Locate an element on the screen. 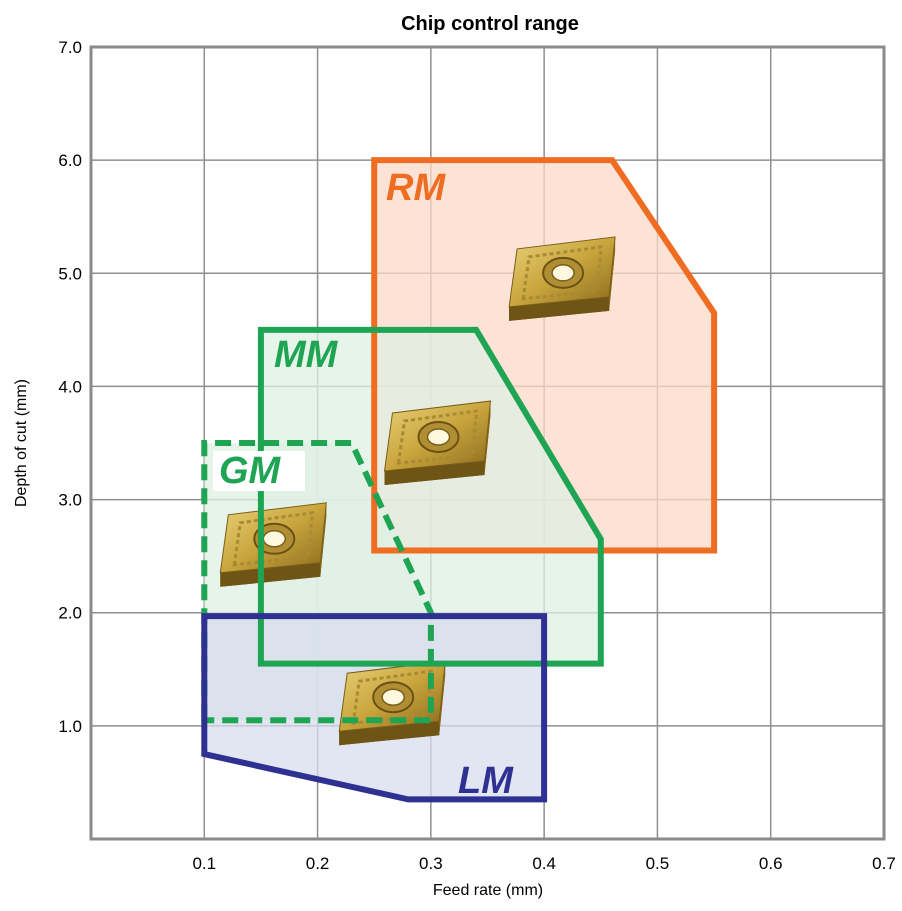  x-tick-label: 0.5 is located at coordinates (658, 863).